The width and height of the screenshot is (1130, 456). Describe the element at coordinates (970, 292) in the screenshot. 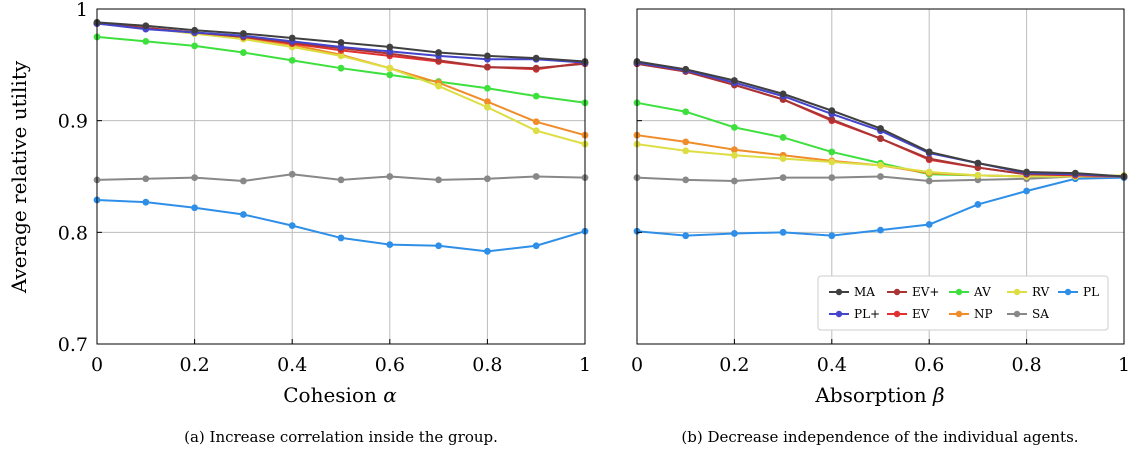

I see `legend-item-av: AV` at that location.